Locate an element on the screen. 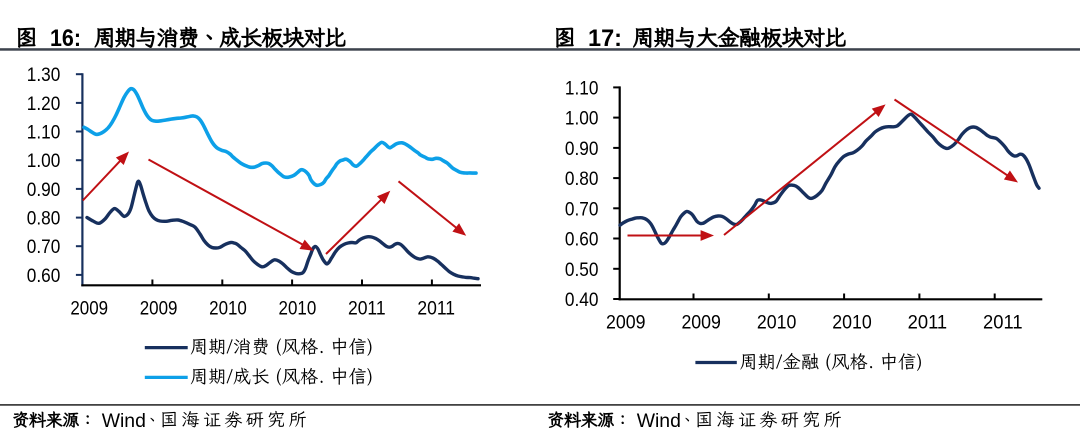 This screenshot has height=438, width=1080. svg-text: 1.30 is located at coordinates (44, 75).